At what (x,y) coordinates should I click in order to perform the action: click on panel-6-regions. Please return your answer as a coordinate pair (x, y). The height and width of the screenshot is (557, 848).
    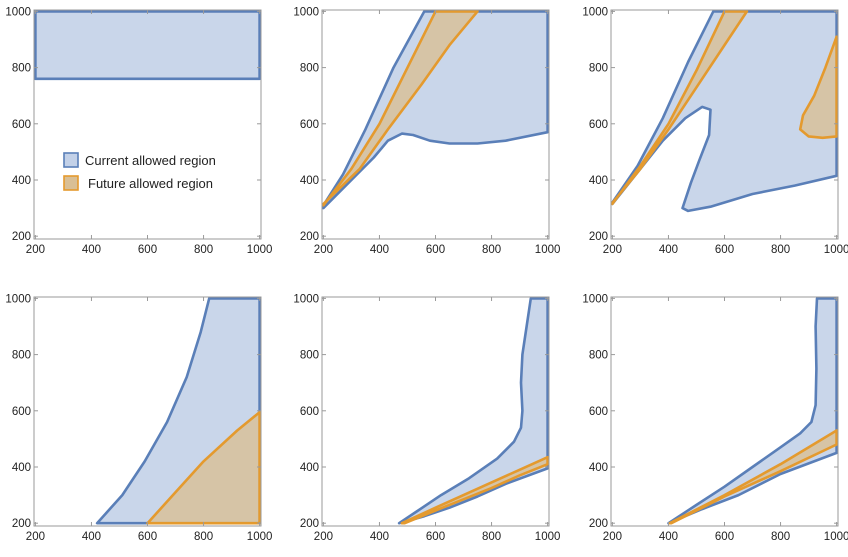
    Looking at the image, I should click on (752, 411).